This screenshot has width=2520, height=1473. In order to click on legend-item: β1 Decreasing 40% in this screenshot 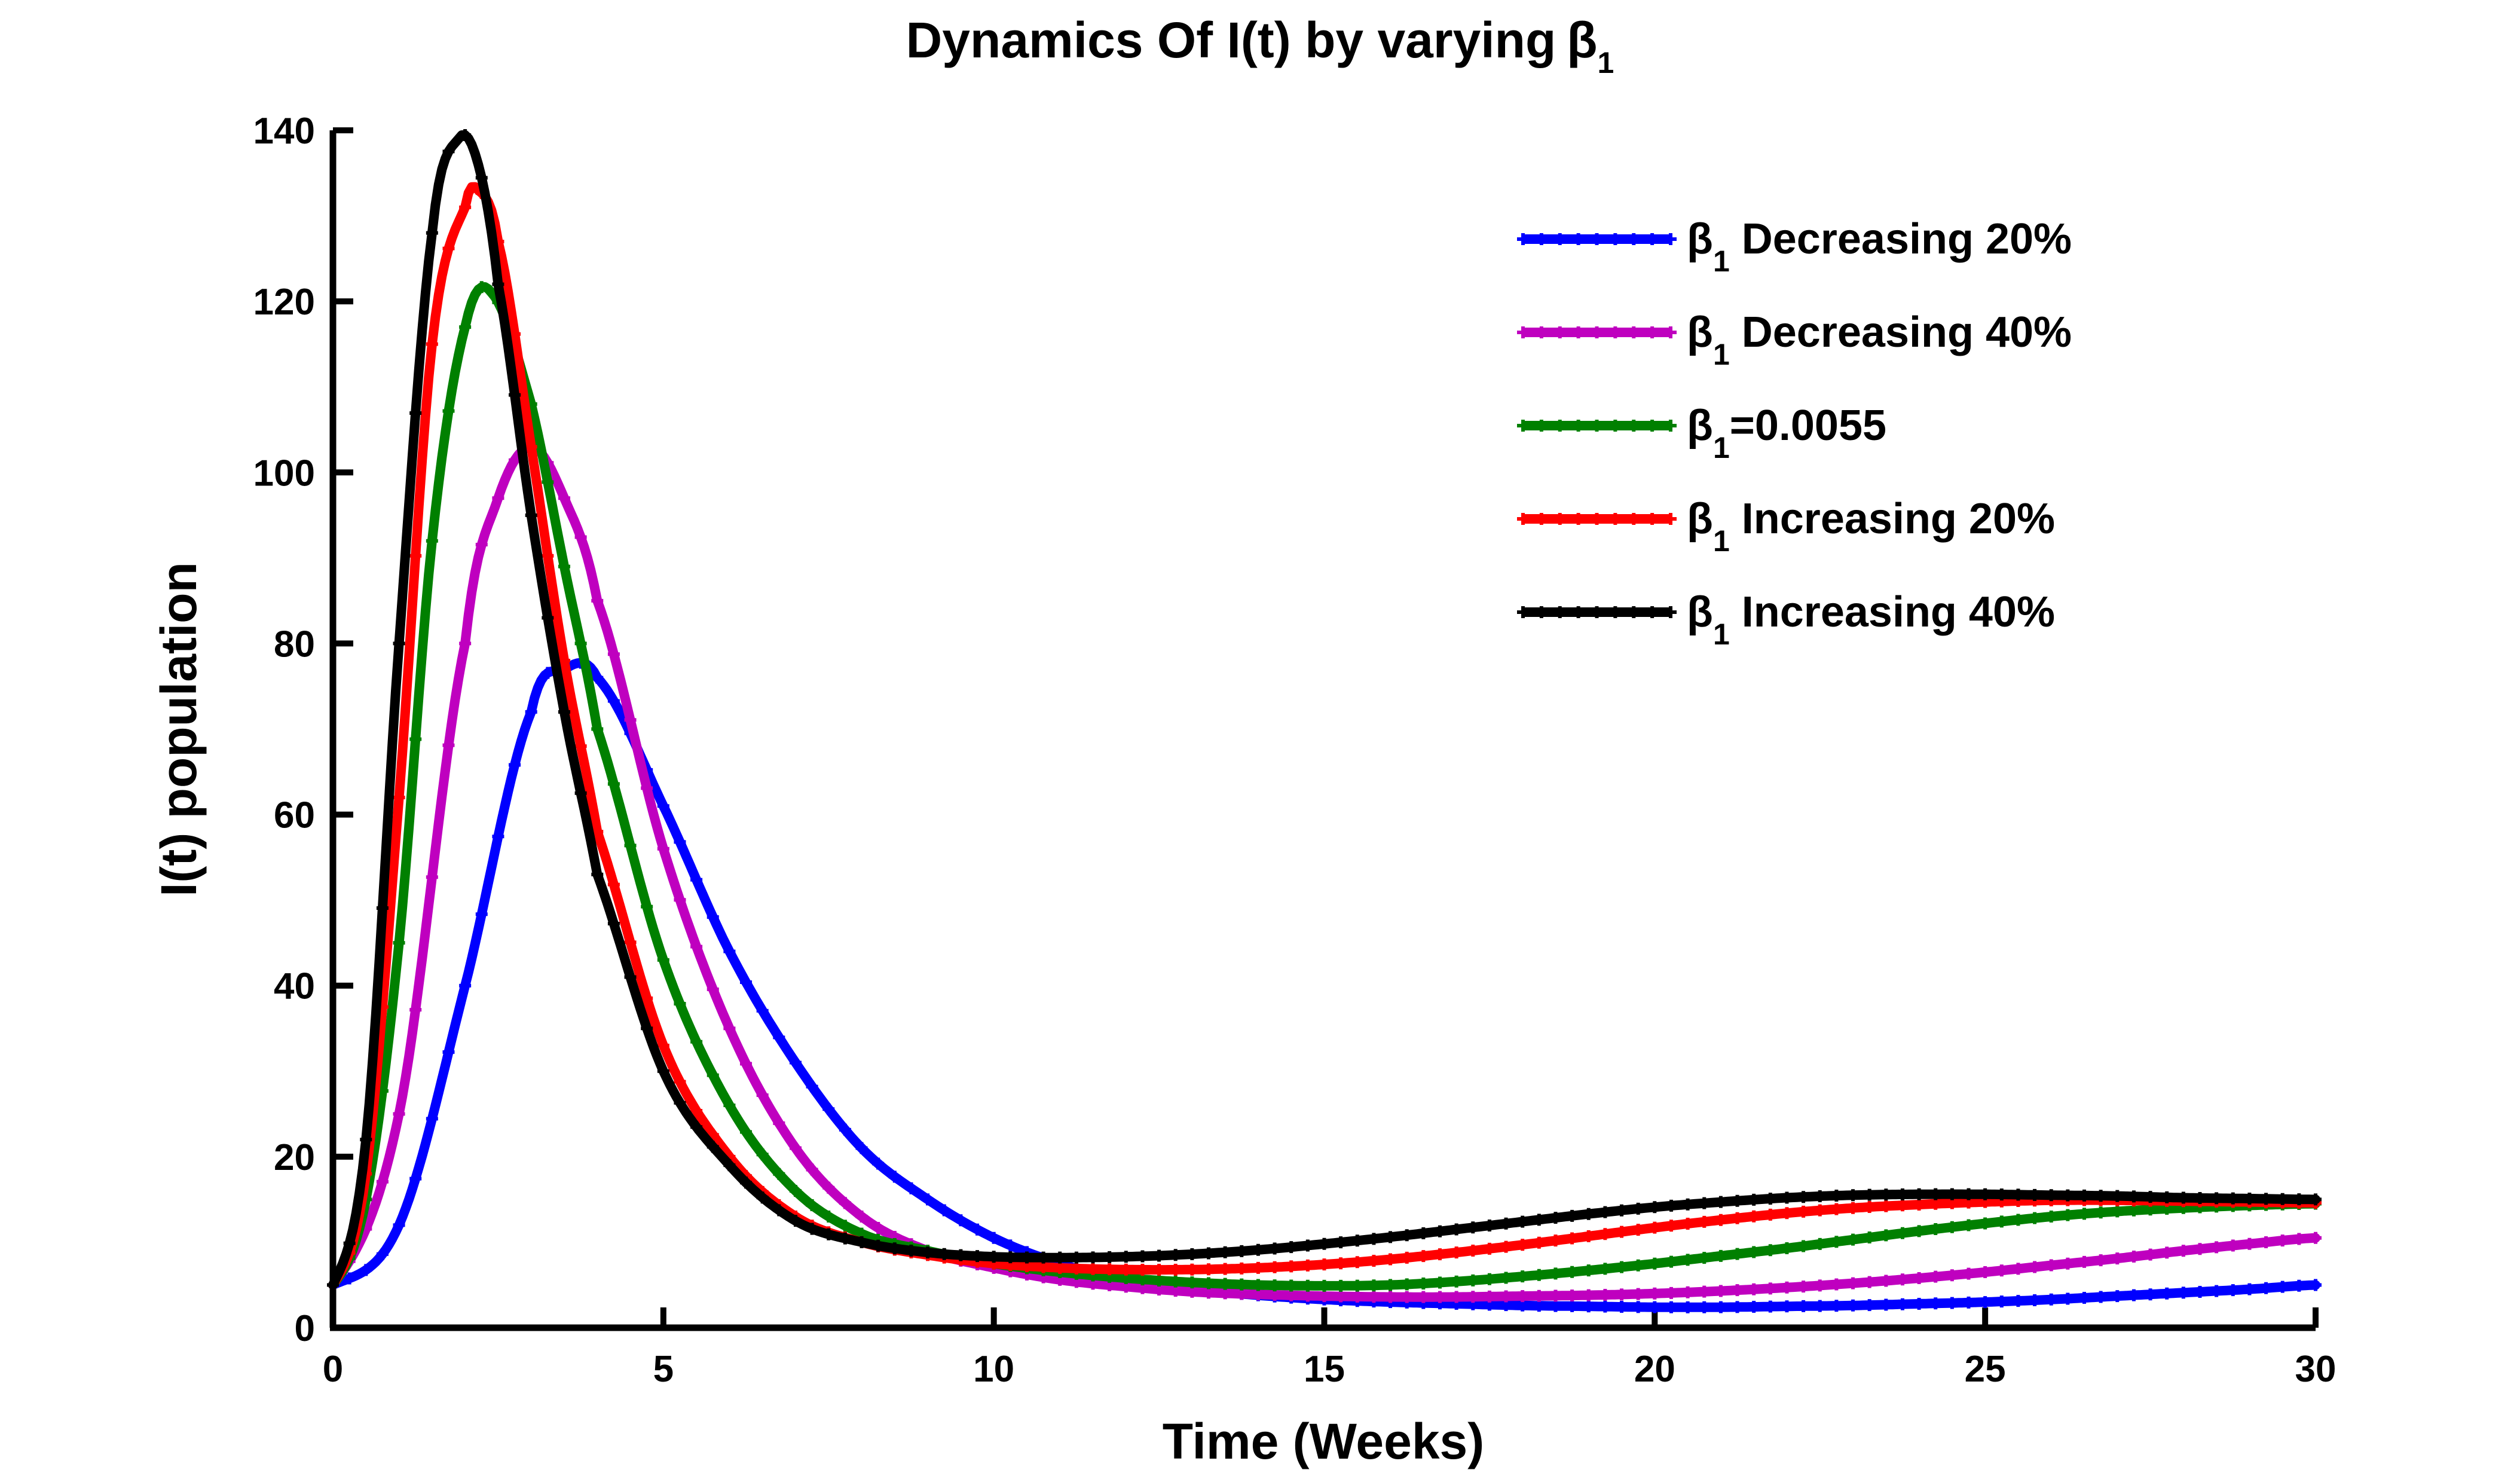, I will do `click(1794, 340)`.